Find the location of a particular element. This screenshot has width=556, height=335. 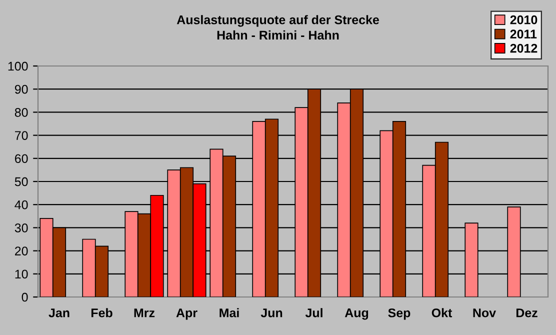

x-tick-label: Jan is located at coordinates (59, 313).